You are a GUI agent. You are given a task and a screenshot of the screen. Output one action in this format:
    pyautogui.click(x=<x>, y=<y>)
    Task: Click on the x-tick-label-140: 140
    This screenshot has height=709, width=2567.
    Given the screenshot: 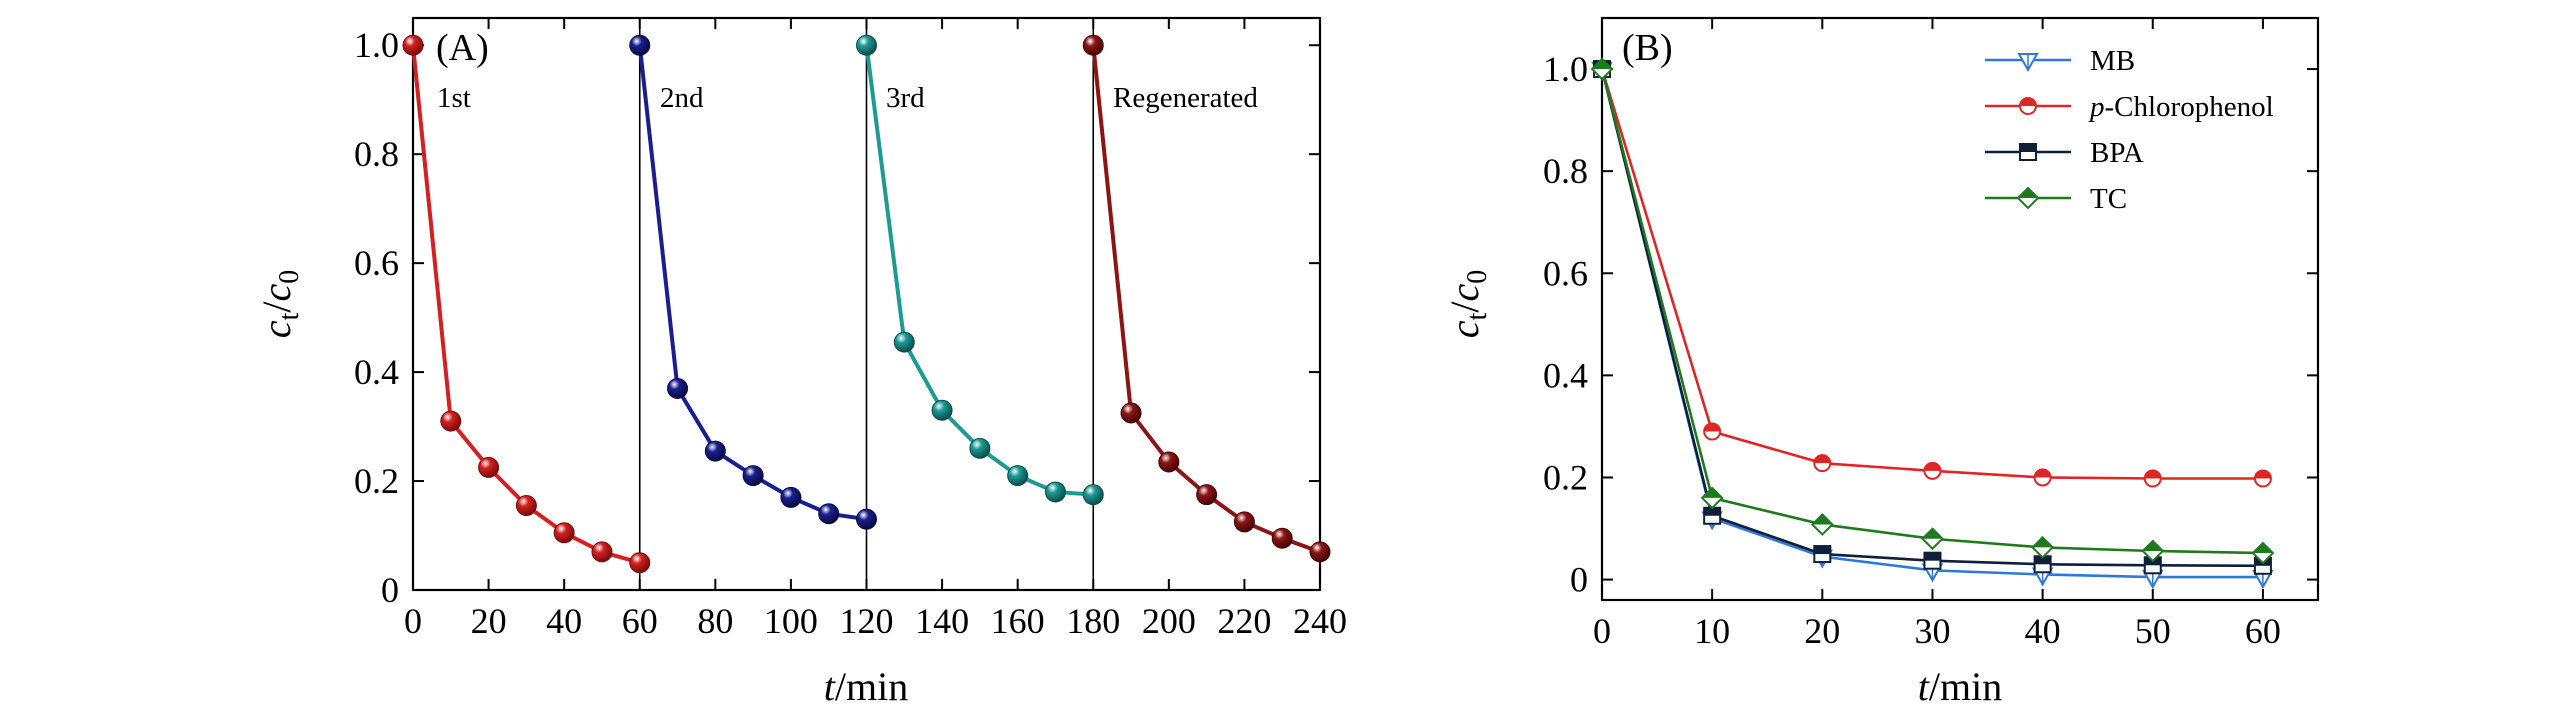 What is the action you would take?
    pyautogui.click(x=942, y=621)
    